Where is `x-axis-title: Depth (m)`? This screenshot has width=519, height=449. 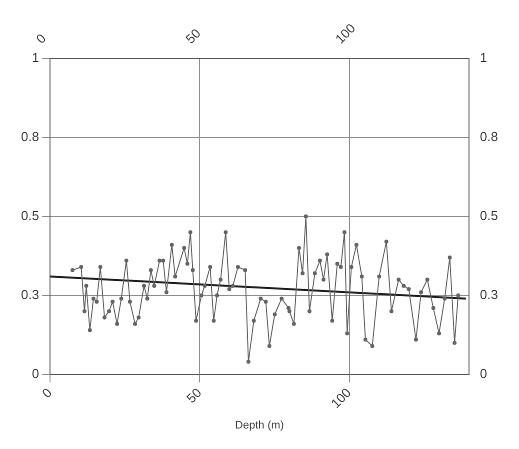
x-axis-title: Depth (m) is located at coordinates (259, 425).